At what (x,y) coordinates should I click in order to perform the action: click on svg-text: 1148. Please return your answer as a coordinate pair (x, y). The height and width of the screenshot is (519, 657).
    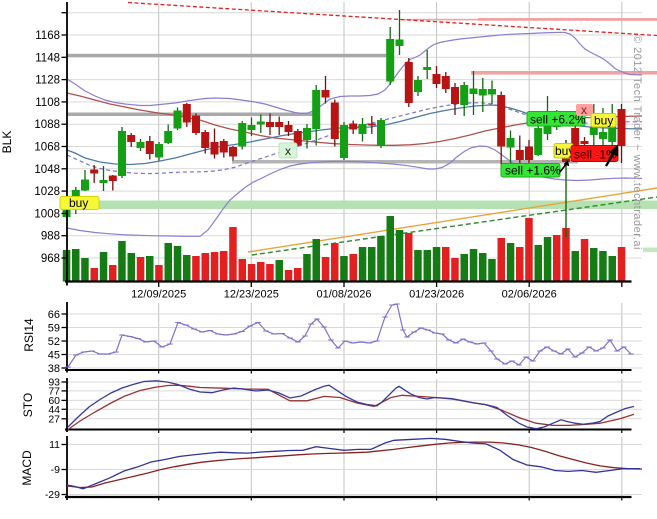
    Looking at the image, I should click on (47, 58).